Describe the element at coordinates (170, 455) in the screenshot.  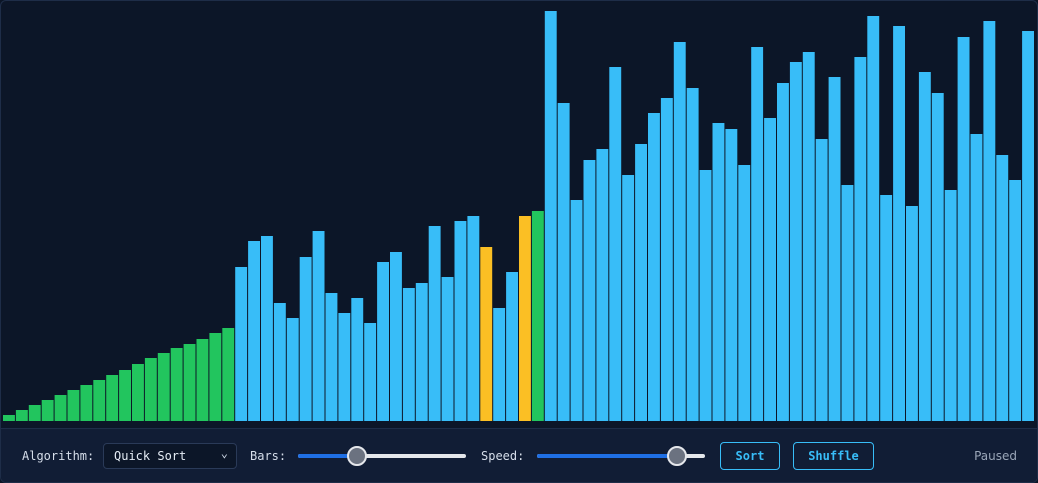
I see `algorithm-select: Quick Sort` at that location.